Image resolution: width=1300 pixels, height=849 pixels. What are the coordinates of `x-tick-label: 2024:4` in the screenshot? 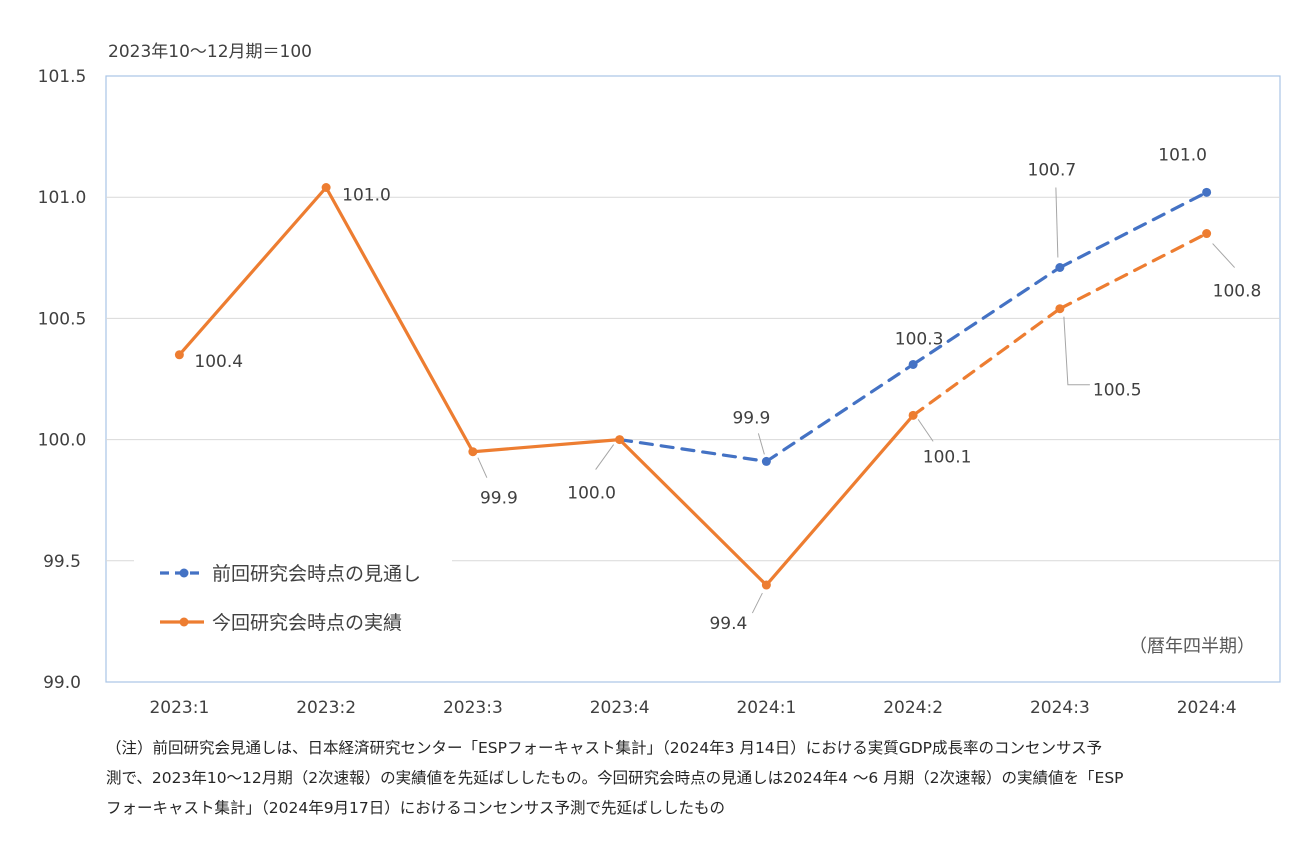 It's located at (1207, 708).